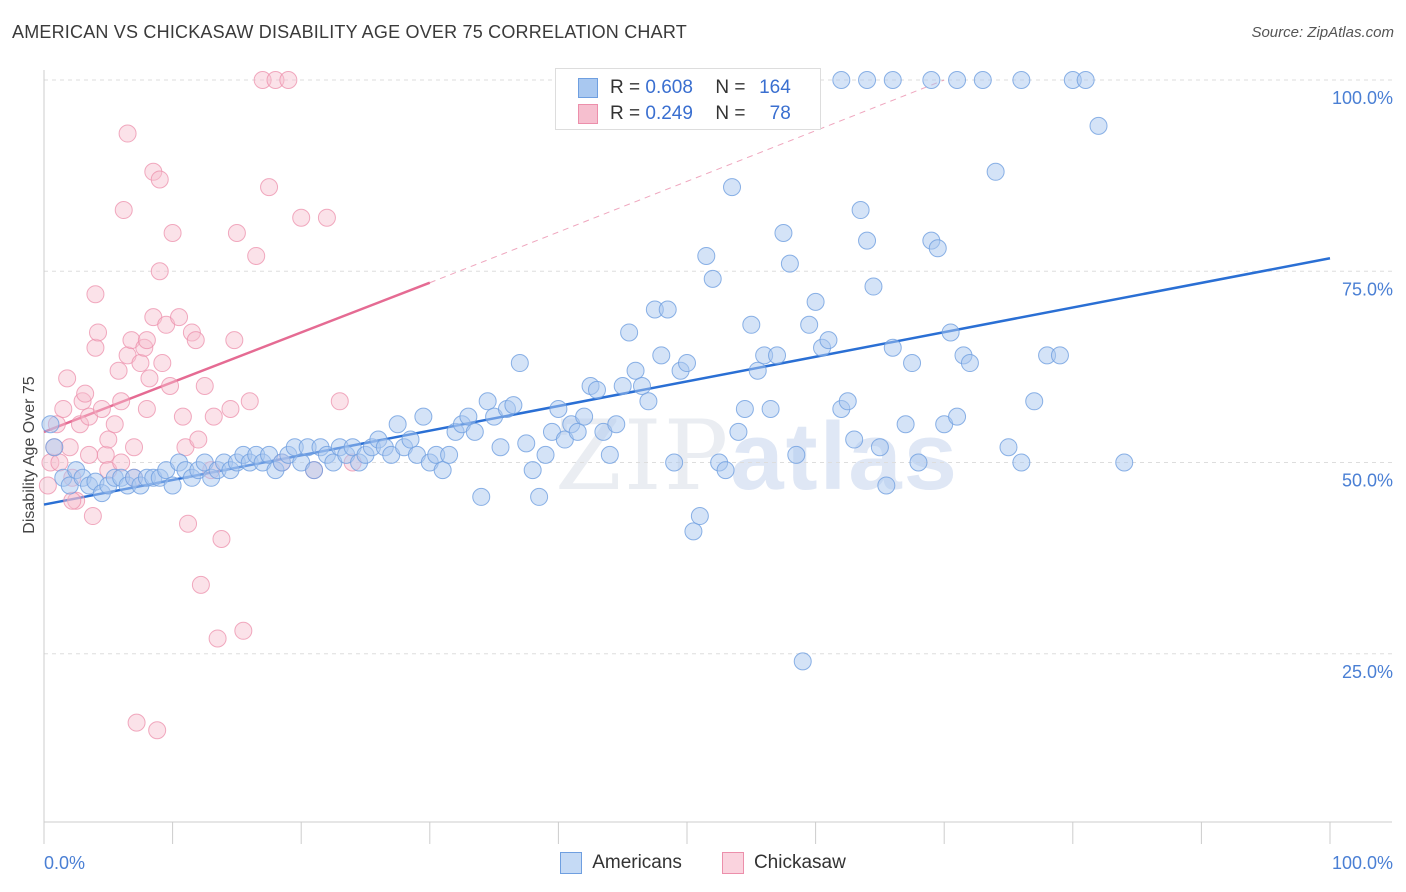 The height and width of the screenshot is (892, 1406). Describe the element at coordinates (669, 87) in the screenshot. I see `legend-r-americans: 0.608` at that location.